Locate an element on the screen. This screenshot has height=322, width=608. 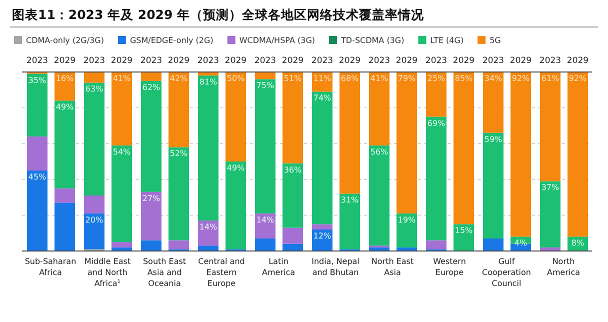
data-label: 45% is located at coordinates (37, 177).